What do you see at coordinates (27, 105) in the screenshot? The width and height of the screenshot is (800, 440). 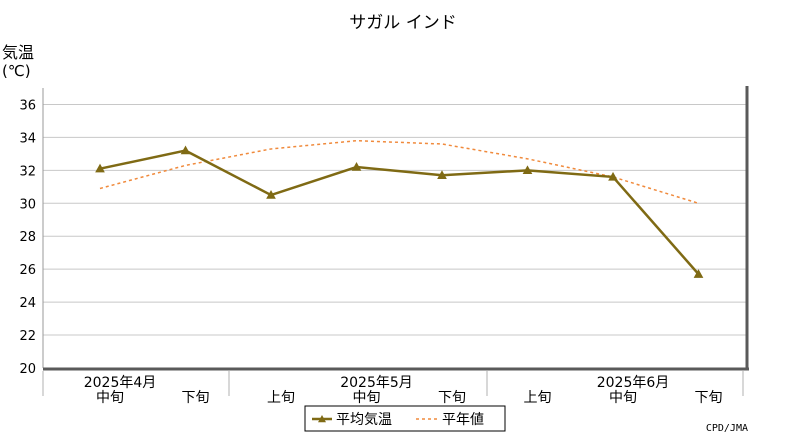 I see `y-tick-label: 36` at bounding box center [27, 105].